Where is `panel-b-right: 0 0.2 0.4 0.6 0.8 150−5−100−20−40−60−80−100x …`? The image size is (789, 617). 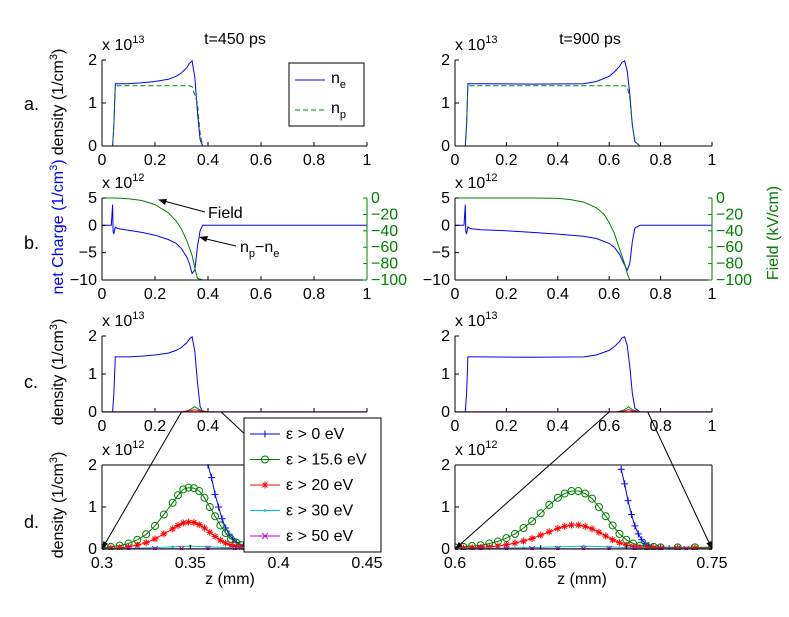 panel-b-right: 0 0.2 0.4 0.6 0.8 150−5−100−20−40−60−80−100x … is located at coordinates (587, 237).